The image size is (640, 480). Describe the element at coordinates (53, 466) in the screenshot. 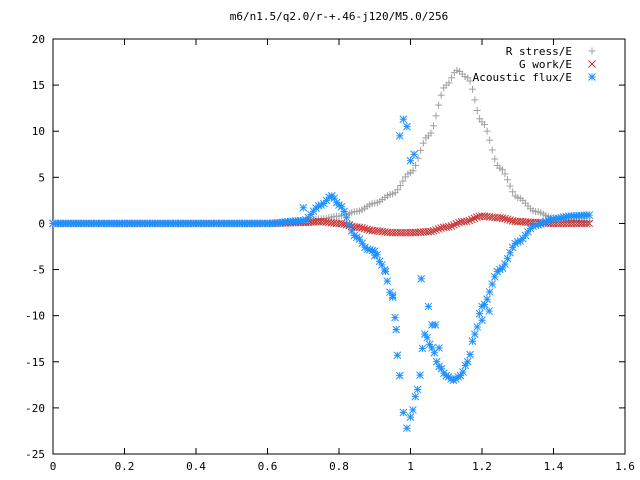

I see `x-tick-label: 0` at that location.